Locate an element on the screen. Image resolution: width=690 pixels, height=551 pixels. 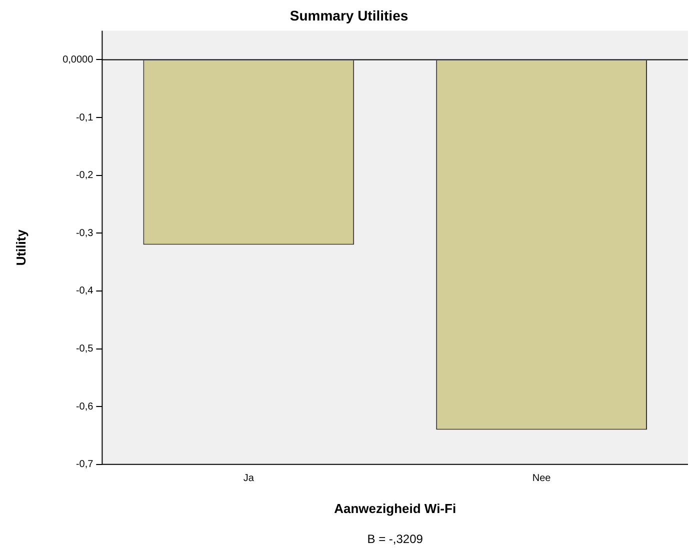
y-tick-label: -0,7 is located at coordinates (85, 464).